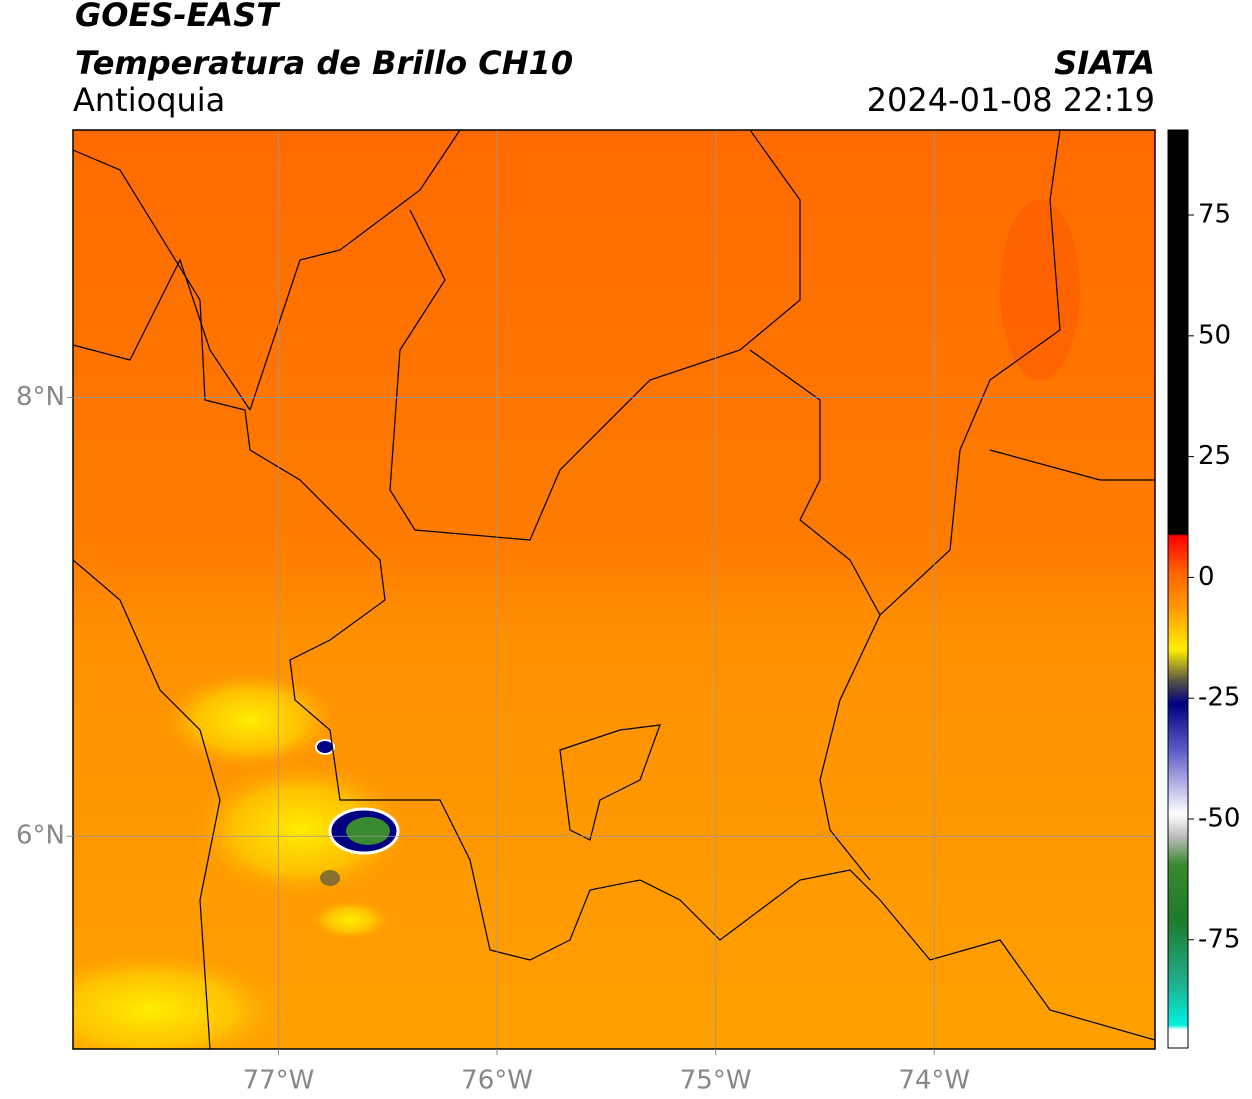 The width and height of the screenshot is (1252, 1099). Describe the element at coordinates (368, 831) in the screenshot. I see `storm-core` at that location.